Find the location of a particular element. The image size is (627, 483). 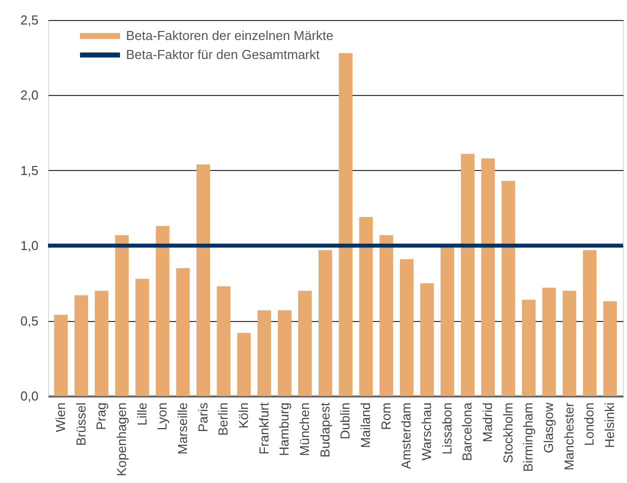

x-tick-label: Köln is located at coordinates (243, 415).